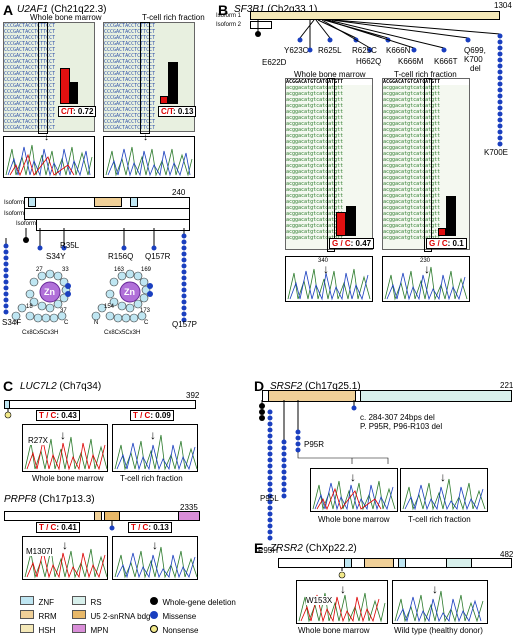 The height and width of the screenshot is (637, 520). Describe the element at coordinates (330, 50) in the screenshot. I see `mut-r625l: R625L` at that location.